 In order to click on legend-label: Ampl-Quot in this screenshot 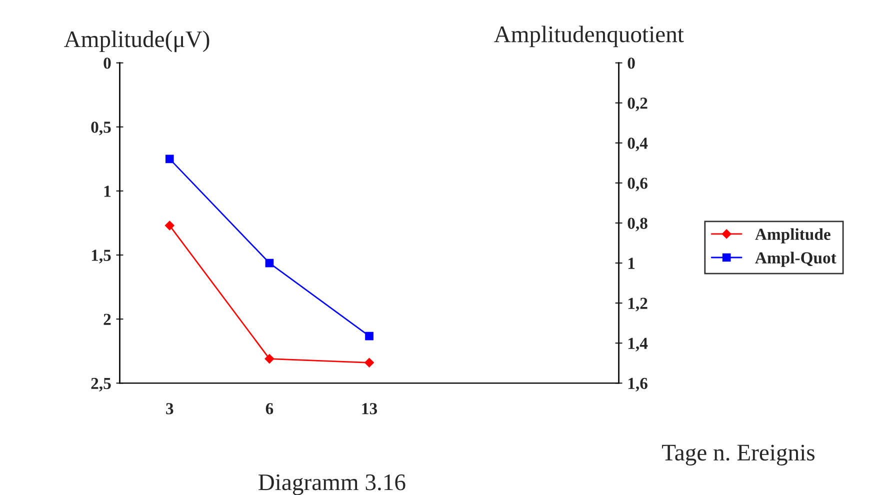, I will do `click(795, 259)`.